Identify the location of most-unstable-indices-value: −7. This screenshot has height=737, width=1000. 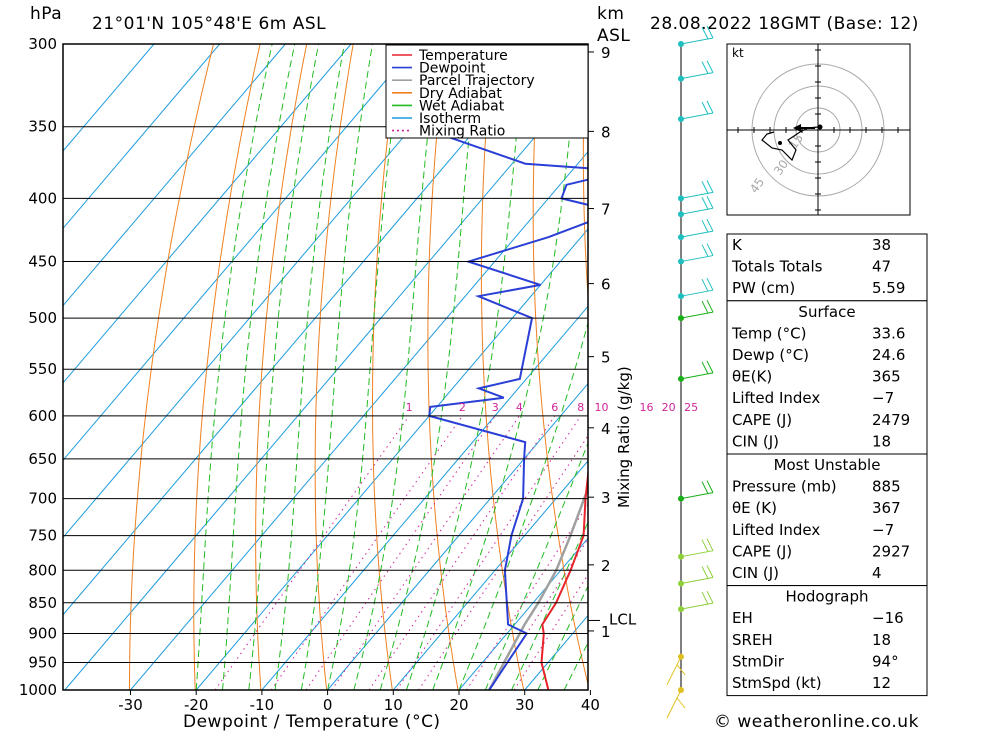
(883, 530).